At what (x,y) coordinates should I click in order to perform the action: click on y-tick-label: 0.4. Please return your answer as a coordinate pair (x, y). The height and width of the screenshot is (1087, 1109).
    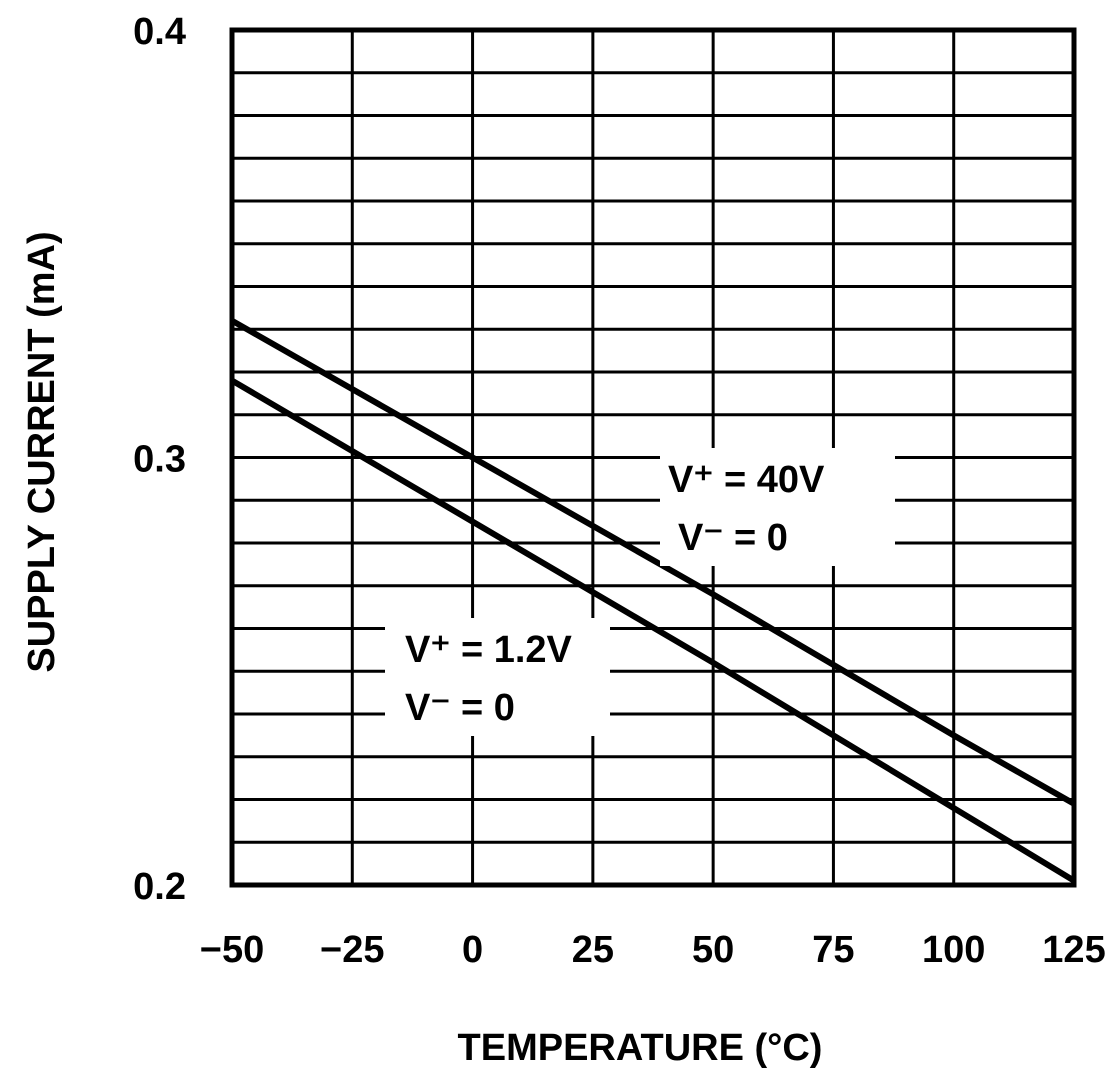
    Looking at the image, I should click on (159, 32).